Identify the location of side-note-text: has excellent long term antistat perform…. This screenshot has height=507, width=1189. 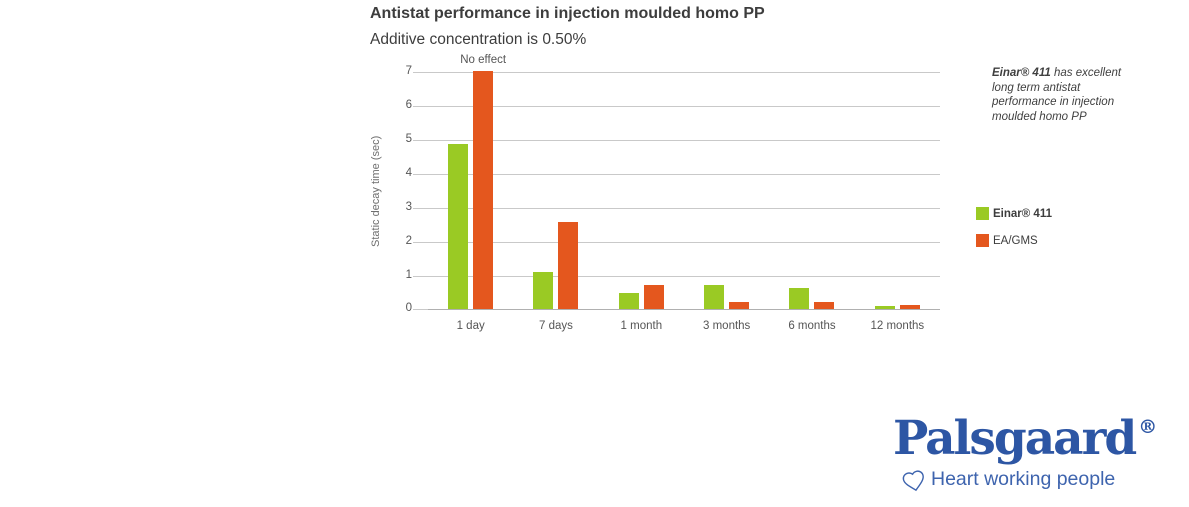
(1057, 95).